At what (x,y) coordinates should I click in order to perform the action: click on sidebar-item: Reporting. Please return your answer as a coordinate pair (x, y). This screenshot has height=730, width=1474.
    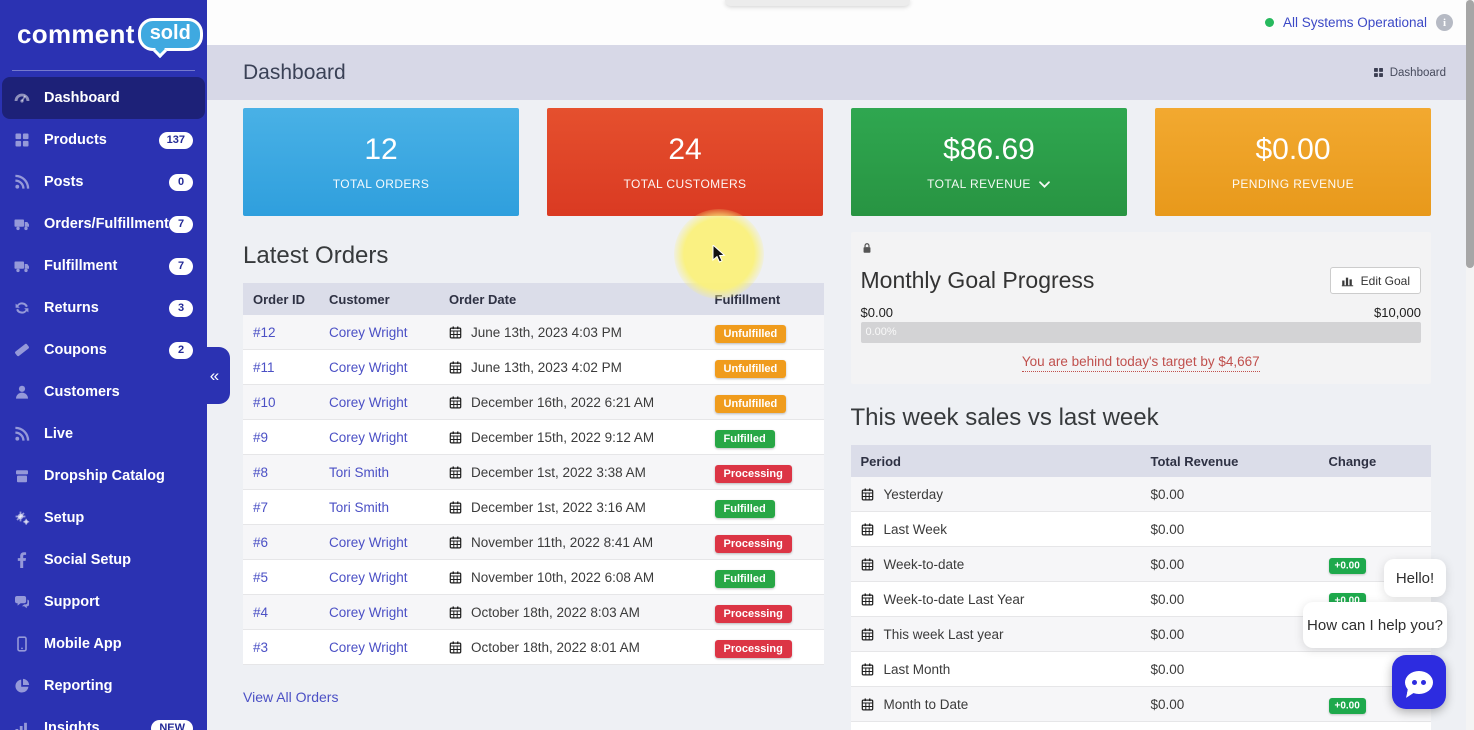
    Looking at the image, I should click on (103, 686).